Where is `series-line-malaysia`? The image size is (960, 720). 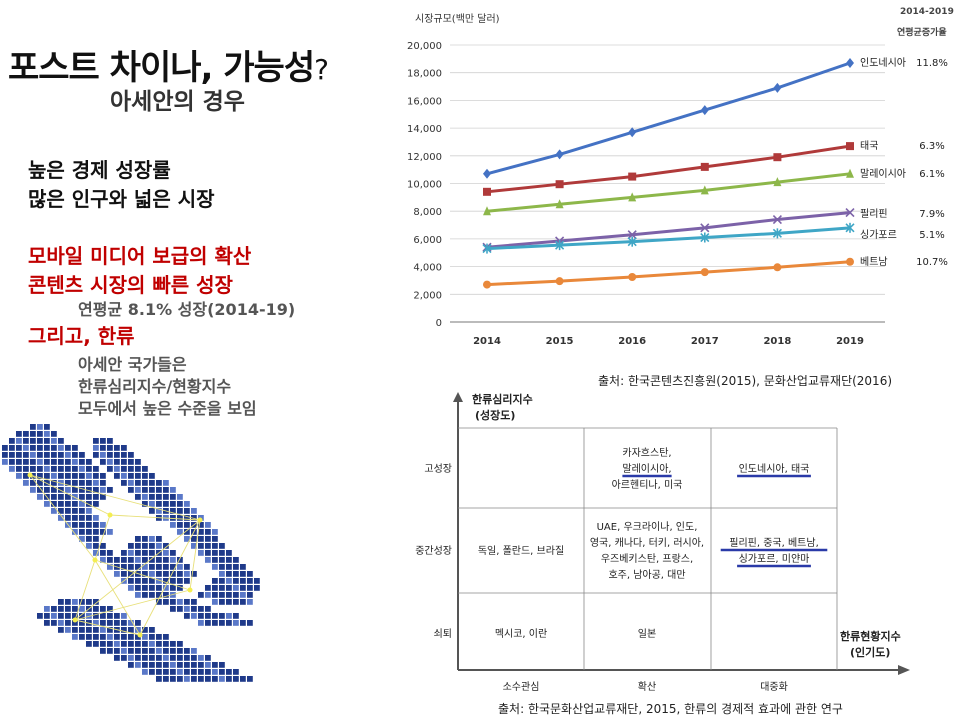
series-line-malaysia is located at coordinates (668, 192).